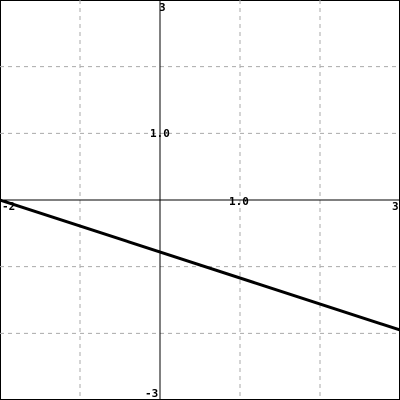 Image resolution: width=400 pixels, height=400 pixels. Describe the element at coordinates (8, 206) in the screenshot. I see `x-min-label: -2` at that location.